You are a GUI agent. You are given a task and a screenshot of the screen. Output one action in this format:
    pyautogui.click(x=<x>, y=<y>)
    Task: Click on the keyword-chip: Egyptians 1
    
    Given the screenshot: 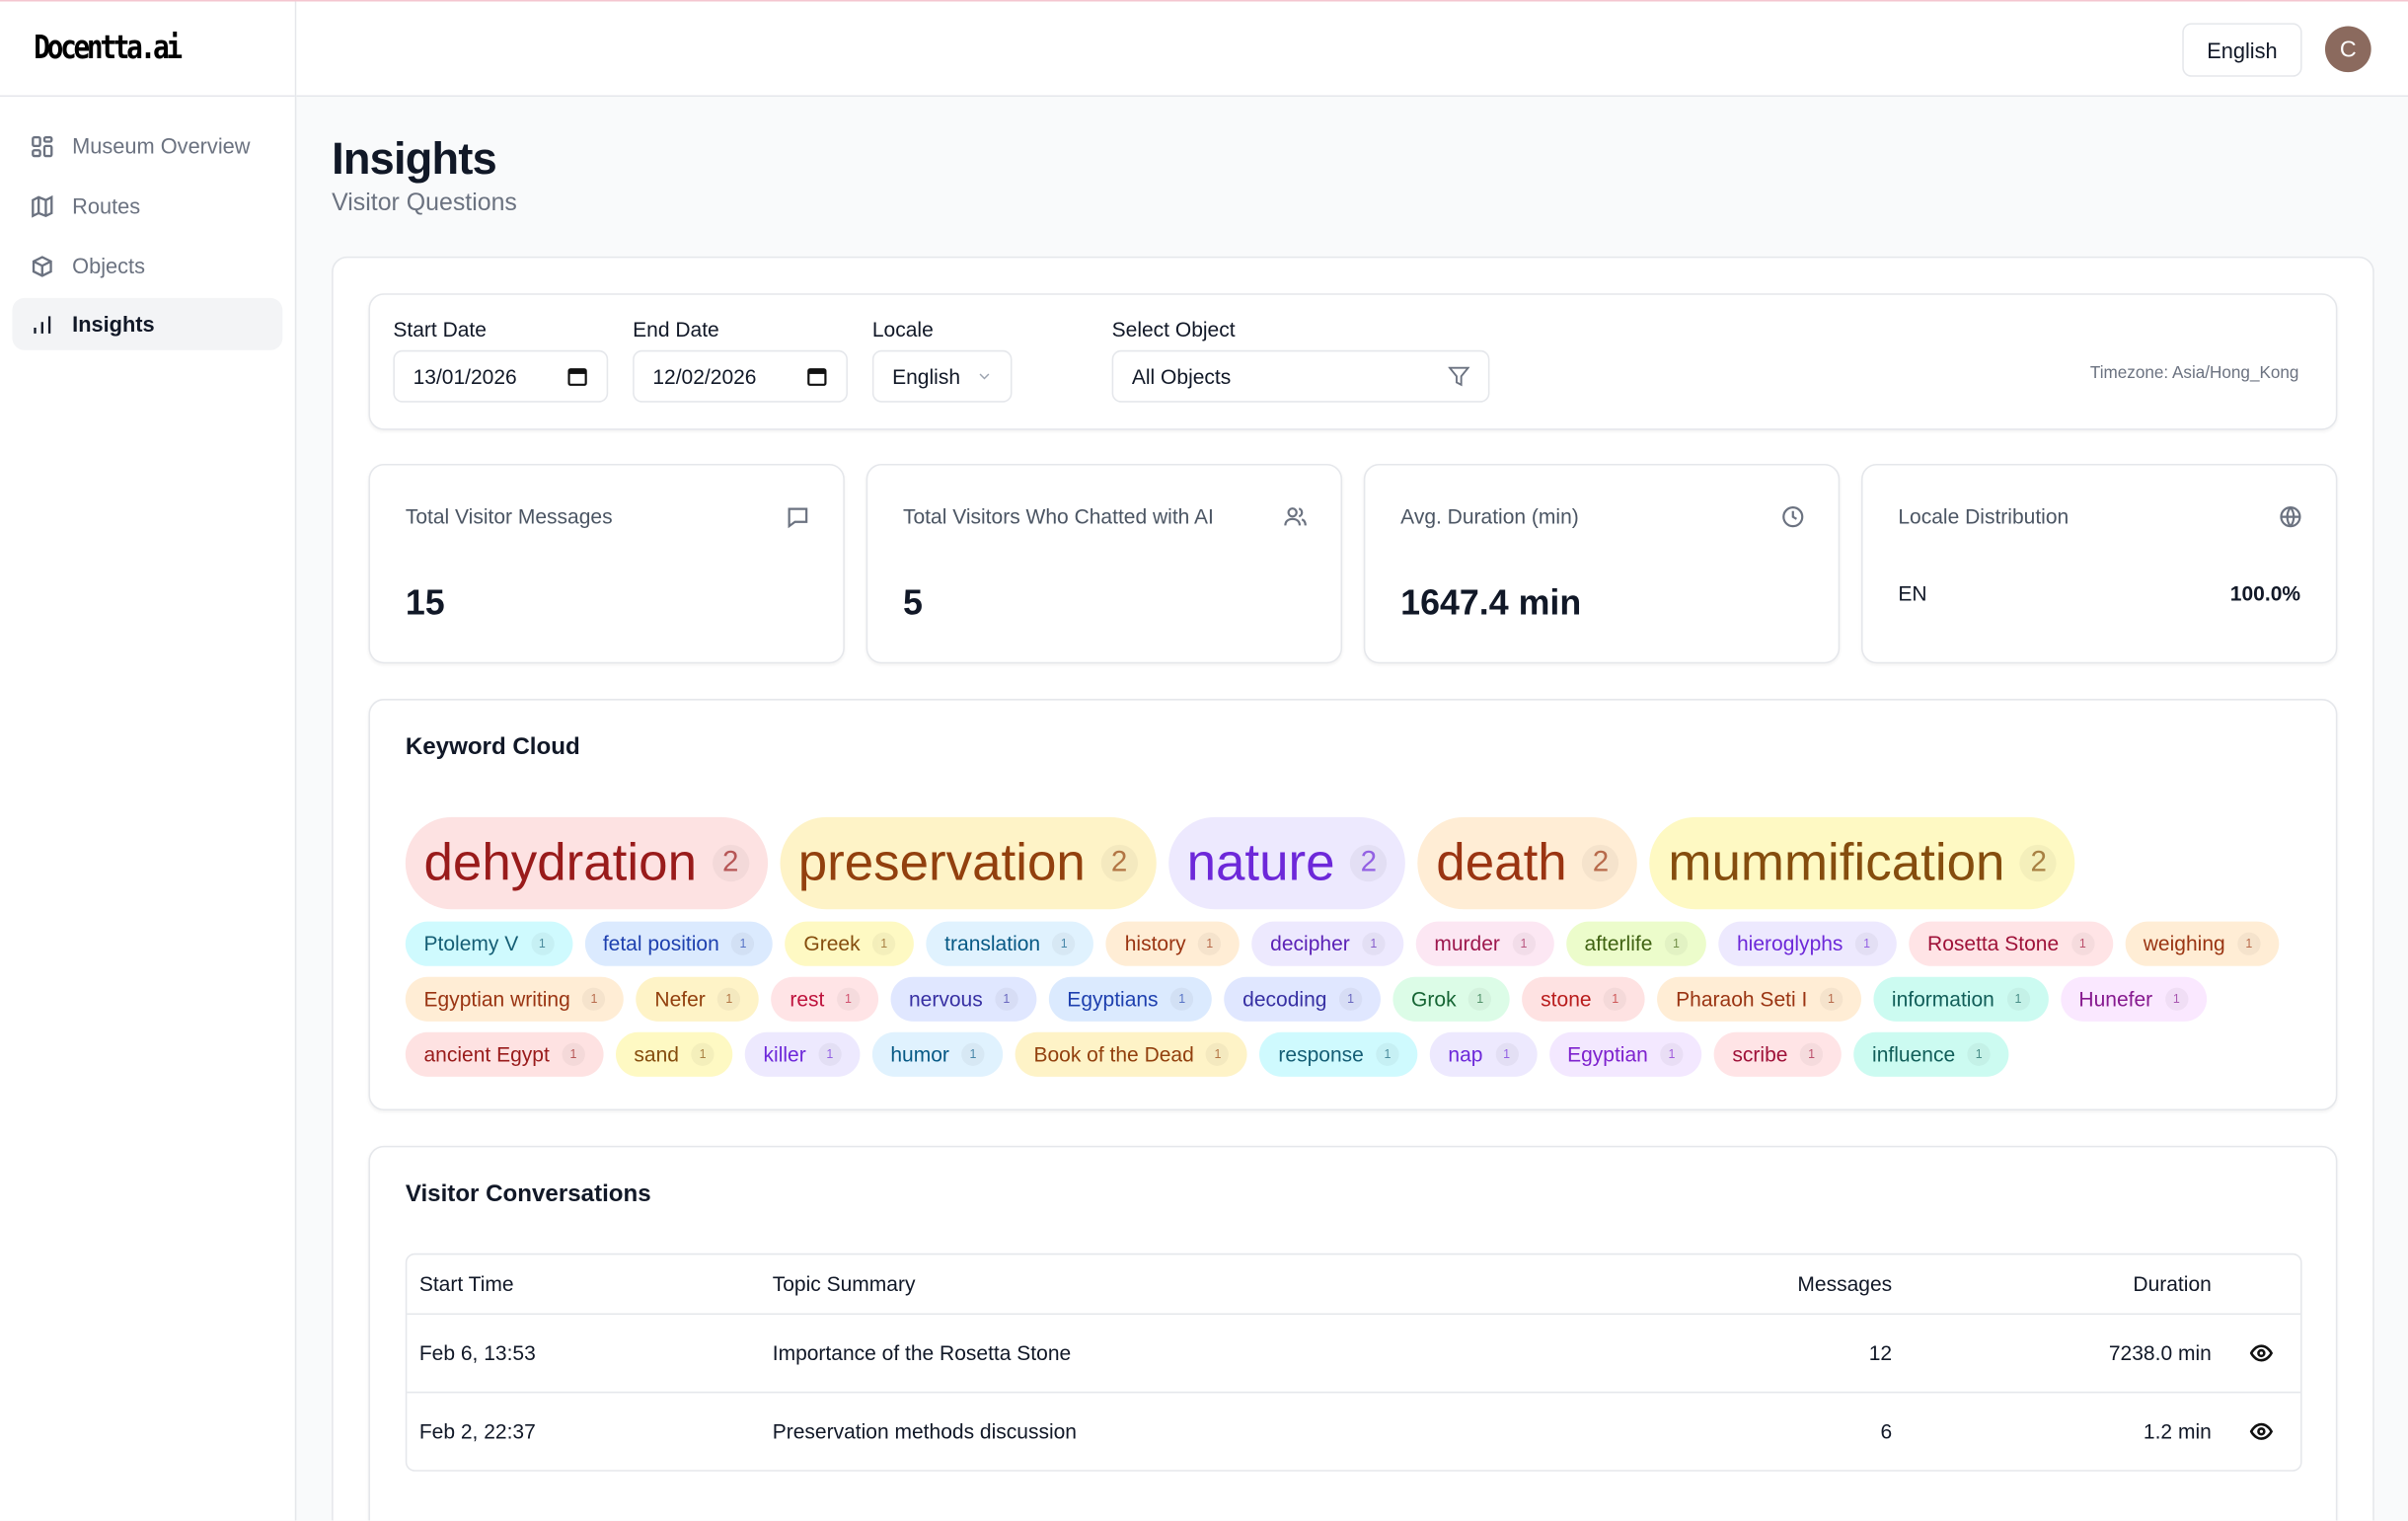 What is the action you would take?
    pyautogui.click(x=1130, y=999)
    